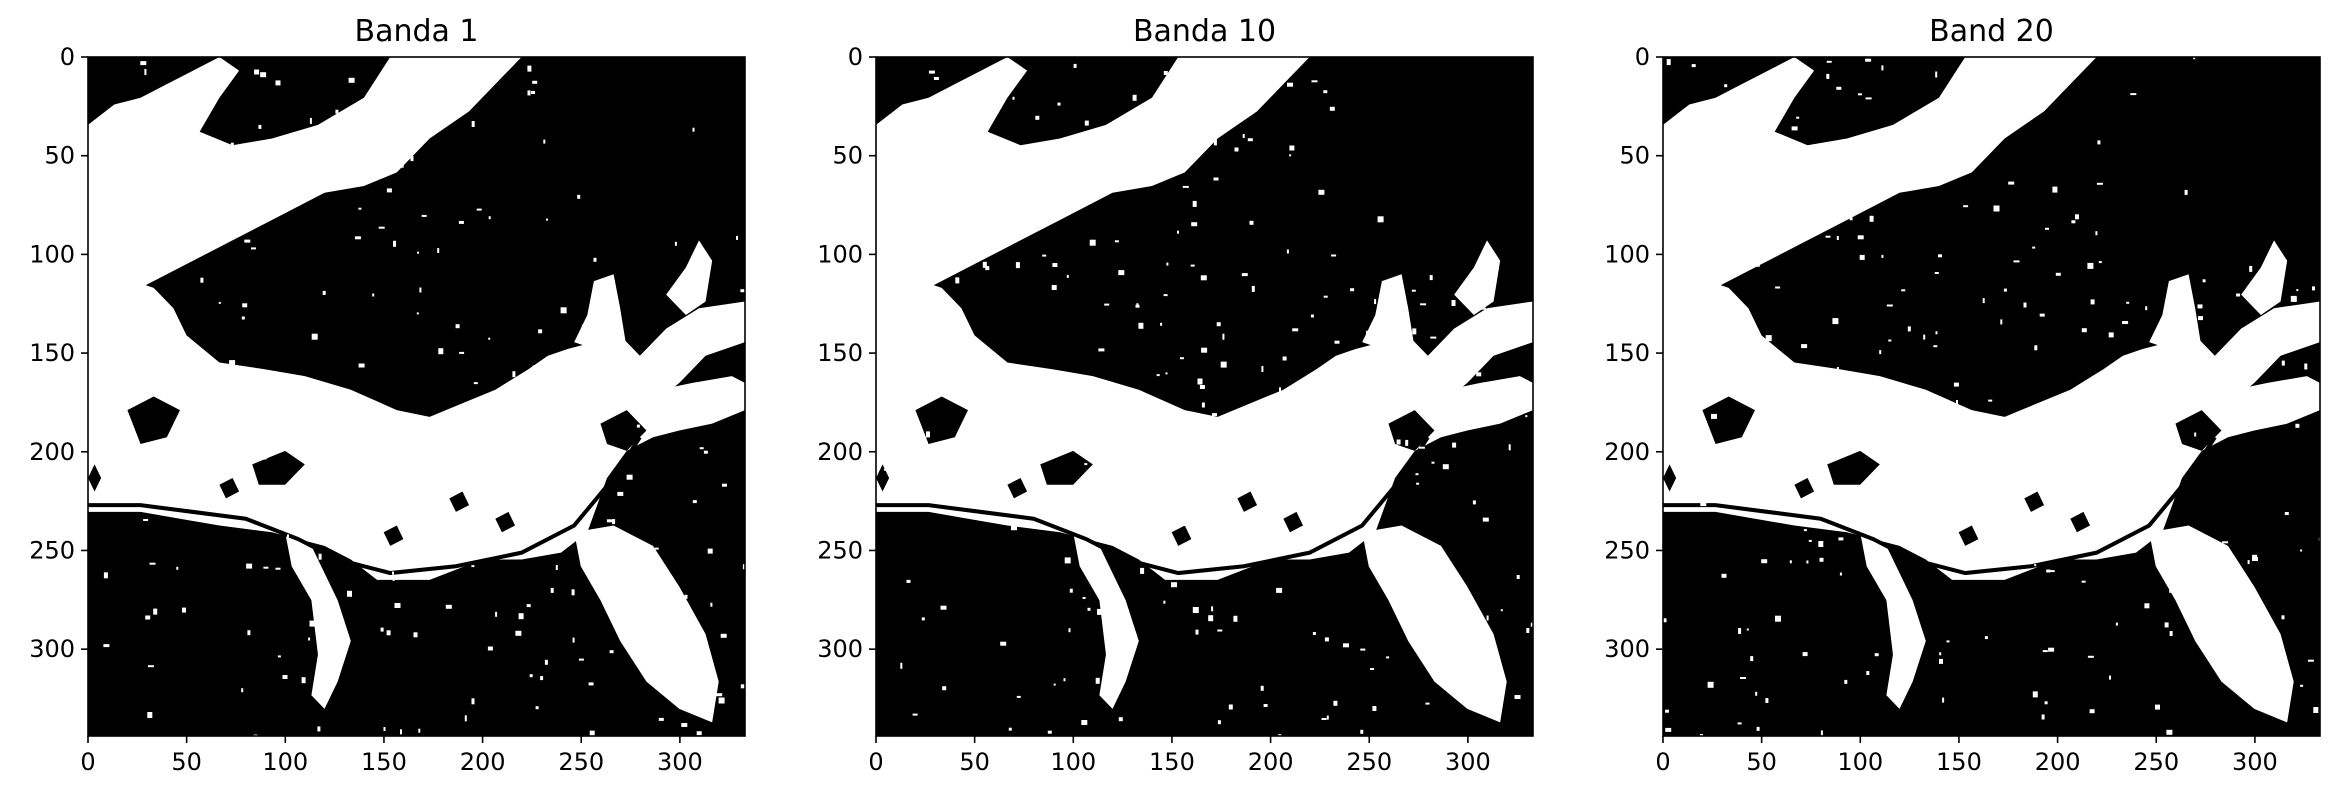 Image resolution: width=2339 pixels, height=799 pixels. What do you see at coordinates (1634, 156) in the screenshot?
I see `y-tick-label: 50` at bounding box center [1634, 156].